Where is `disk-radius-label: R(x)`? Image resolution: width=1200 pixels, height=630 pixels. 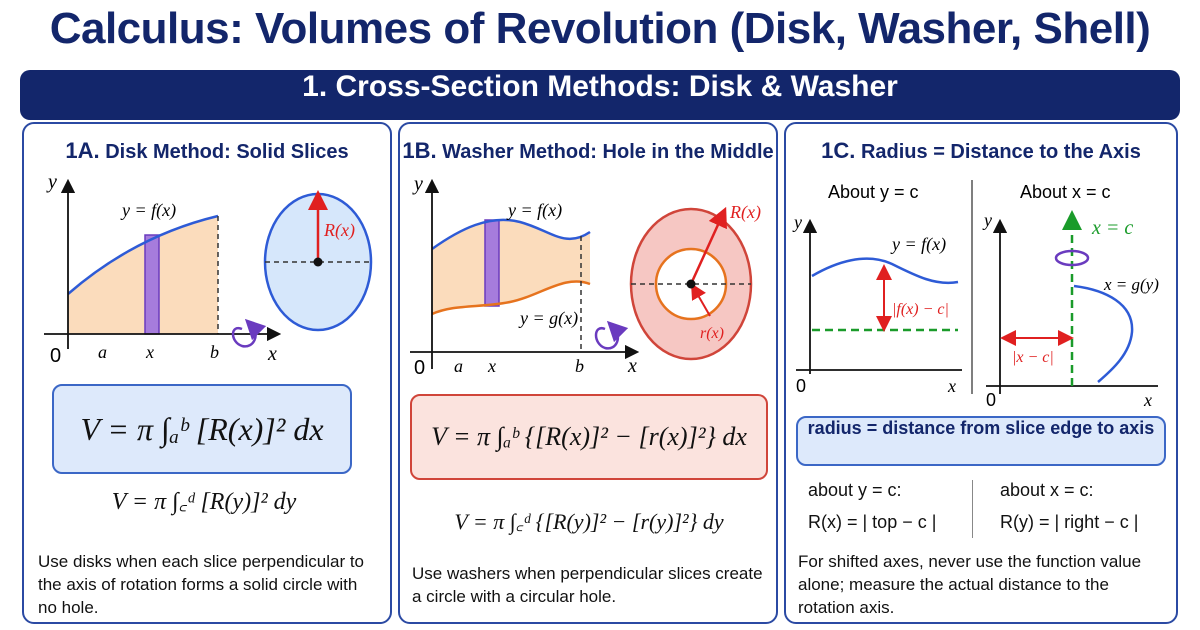 disk-radius-label: R(x) is located at coordinates (339, 230).